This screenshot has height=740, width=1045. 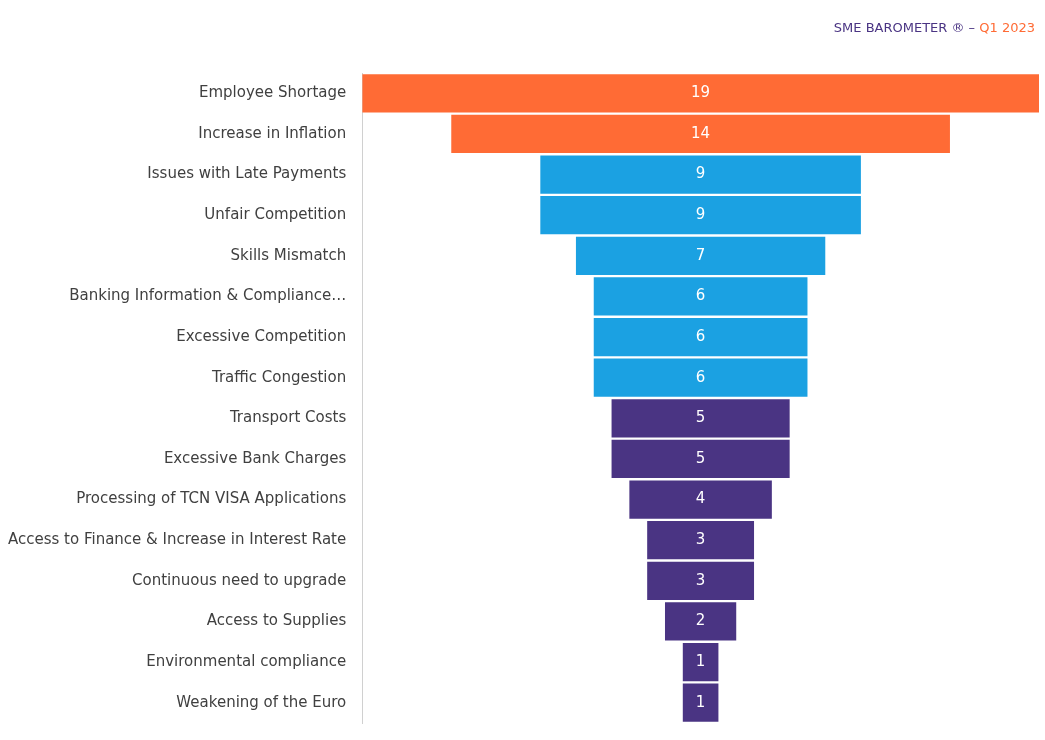 I want to click on data-label: 7, so click(x=700, y=254).